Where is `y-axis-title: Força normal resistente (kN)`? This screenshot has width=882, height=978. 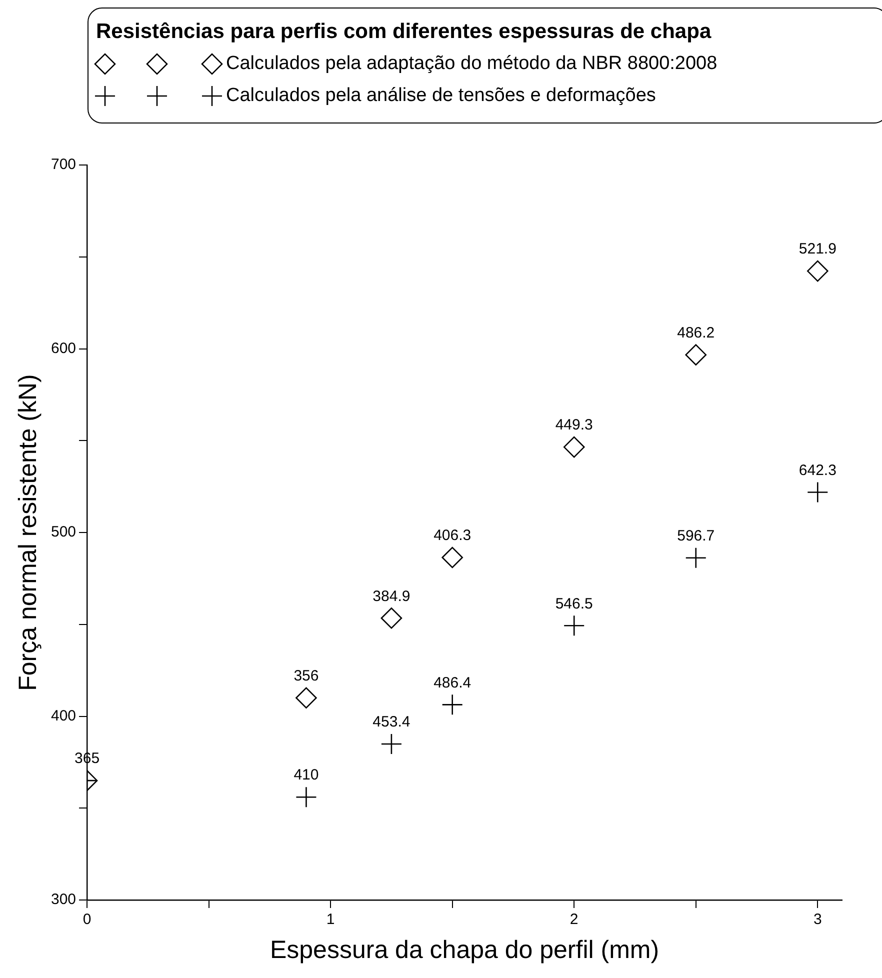
y-axis-title: Força normal resistente (kN) is located at coordinates (28, 532).